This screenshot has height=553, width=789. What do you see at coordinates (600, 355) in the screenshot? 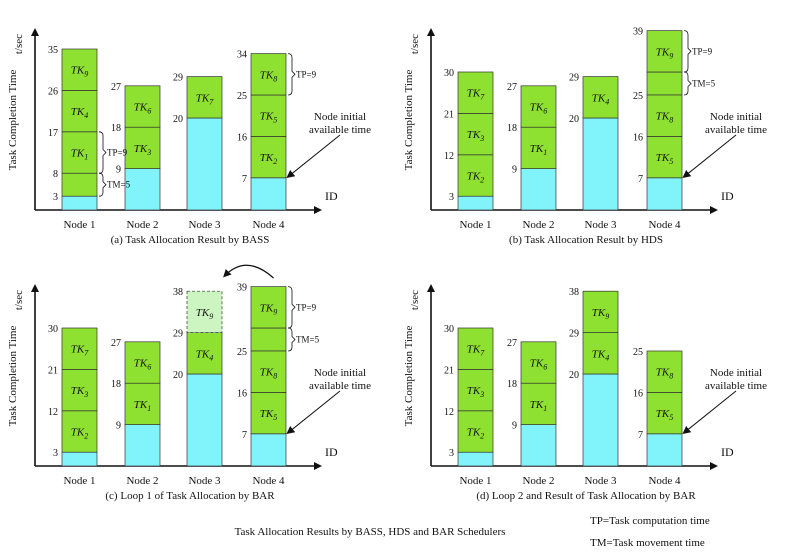
I see `task-label: TK4` at bounding box center [600, 355].